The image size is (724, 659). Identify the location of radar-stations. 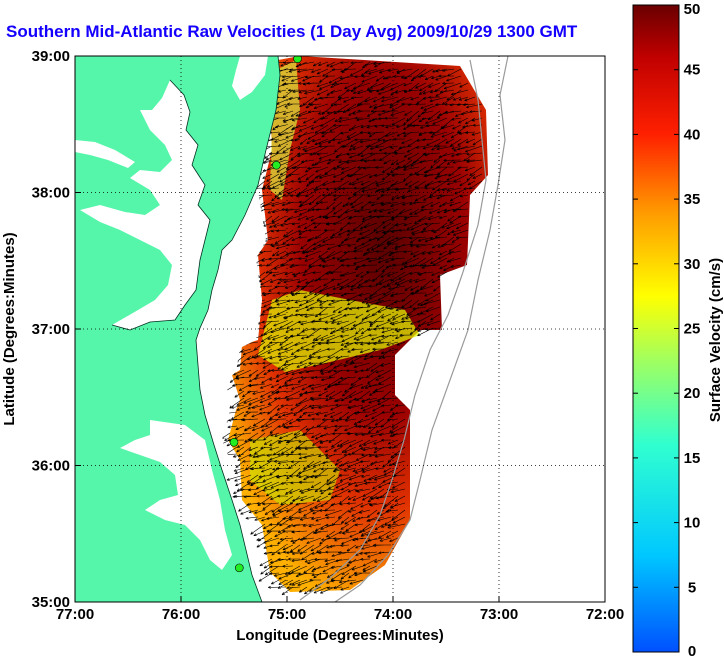
(265, 314).